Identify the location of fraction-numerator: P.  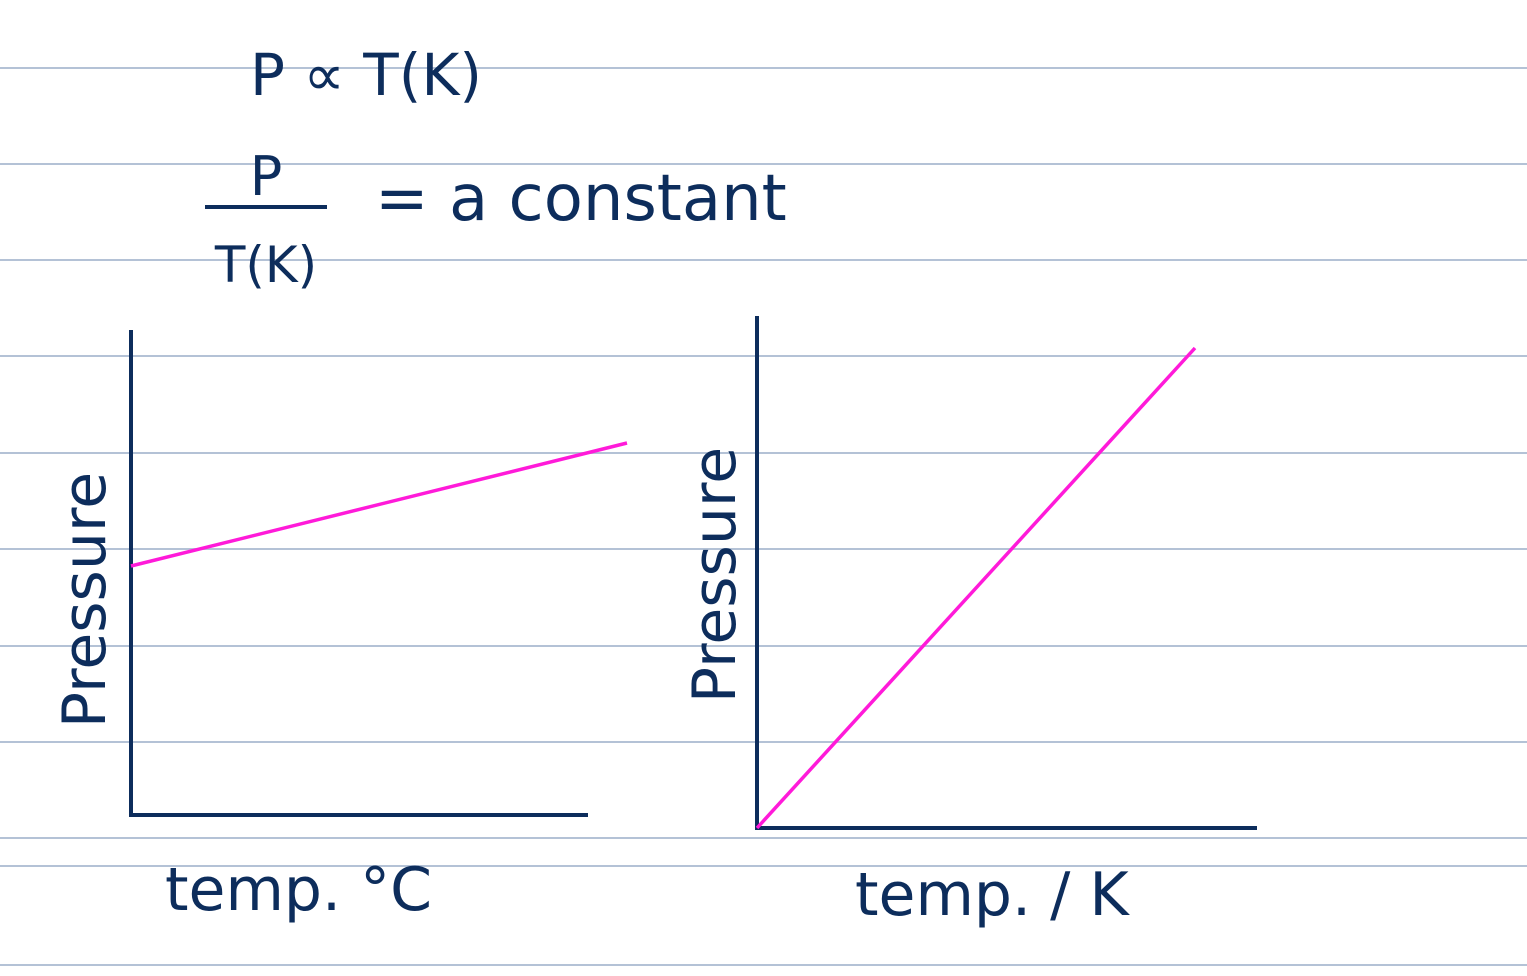
(266, 176).